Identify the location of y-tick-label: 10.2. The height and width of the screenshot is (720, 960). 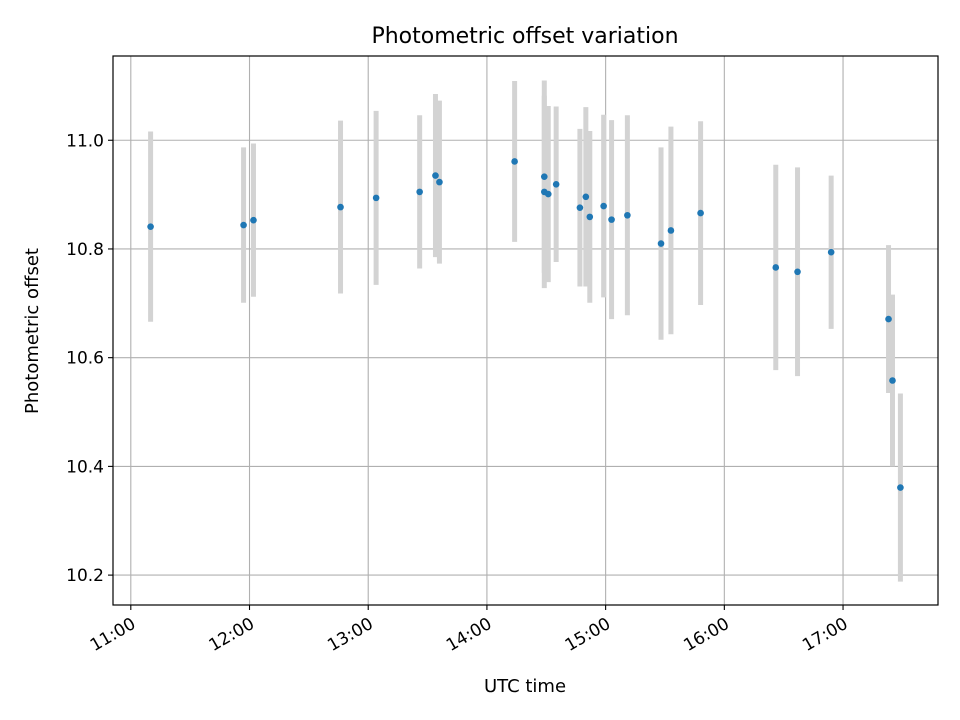
(85, 576).